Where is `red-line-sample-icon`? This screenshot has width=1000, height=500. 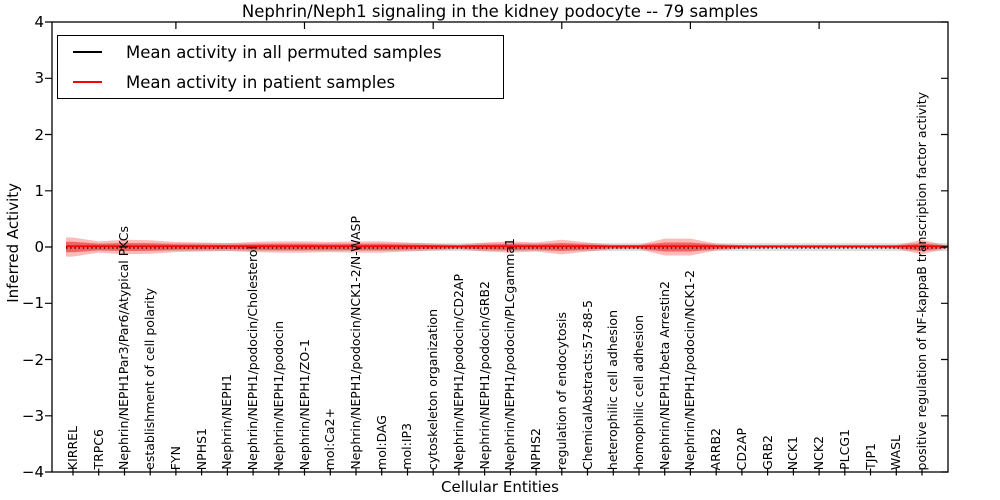
red-line-sample-icon is located at coordinates (87, 82).